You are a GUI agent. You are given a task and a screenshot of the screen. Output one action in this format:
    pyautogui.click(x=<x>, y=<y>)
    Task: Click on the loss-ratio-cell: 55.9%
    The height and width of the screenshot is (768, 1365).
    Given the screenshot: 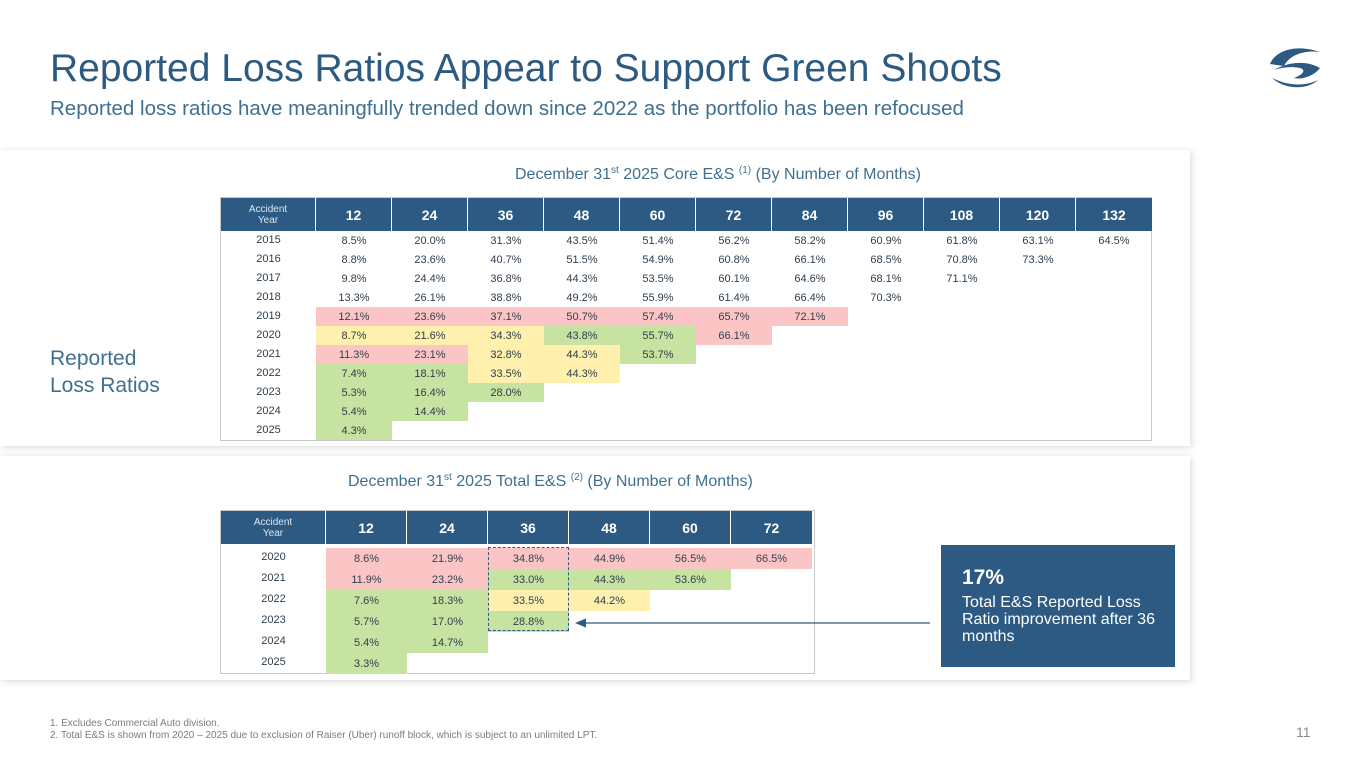 What is the action you would take?
    pyautogui.click(x=658, y=297)
    